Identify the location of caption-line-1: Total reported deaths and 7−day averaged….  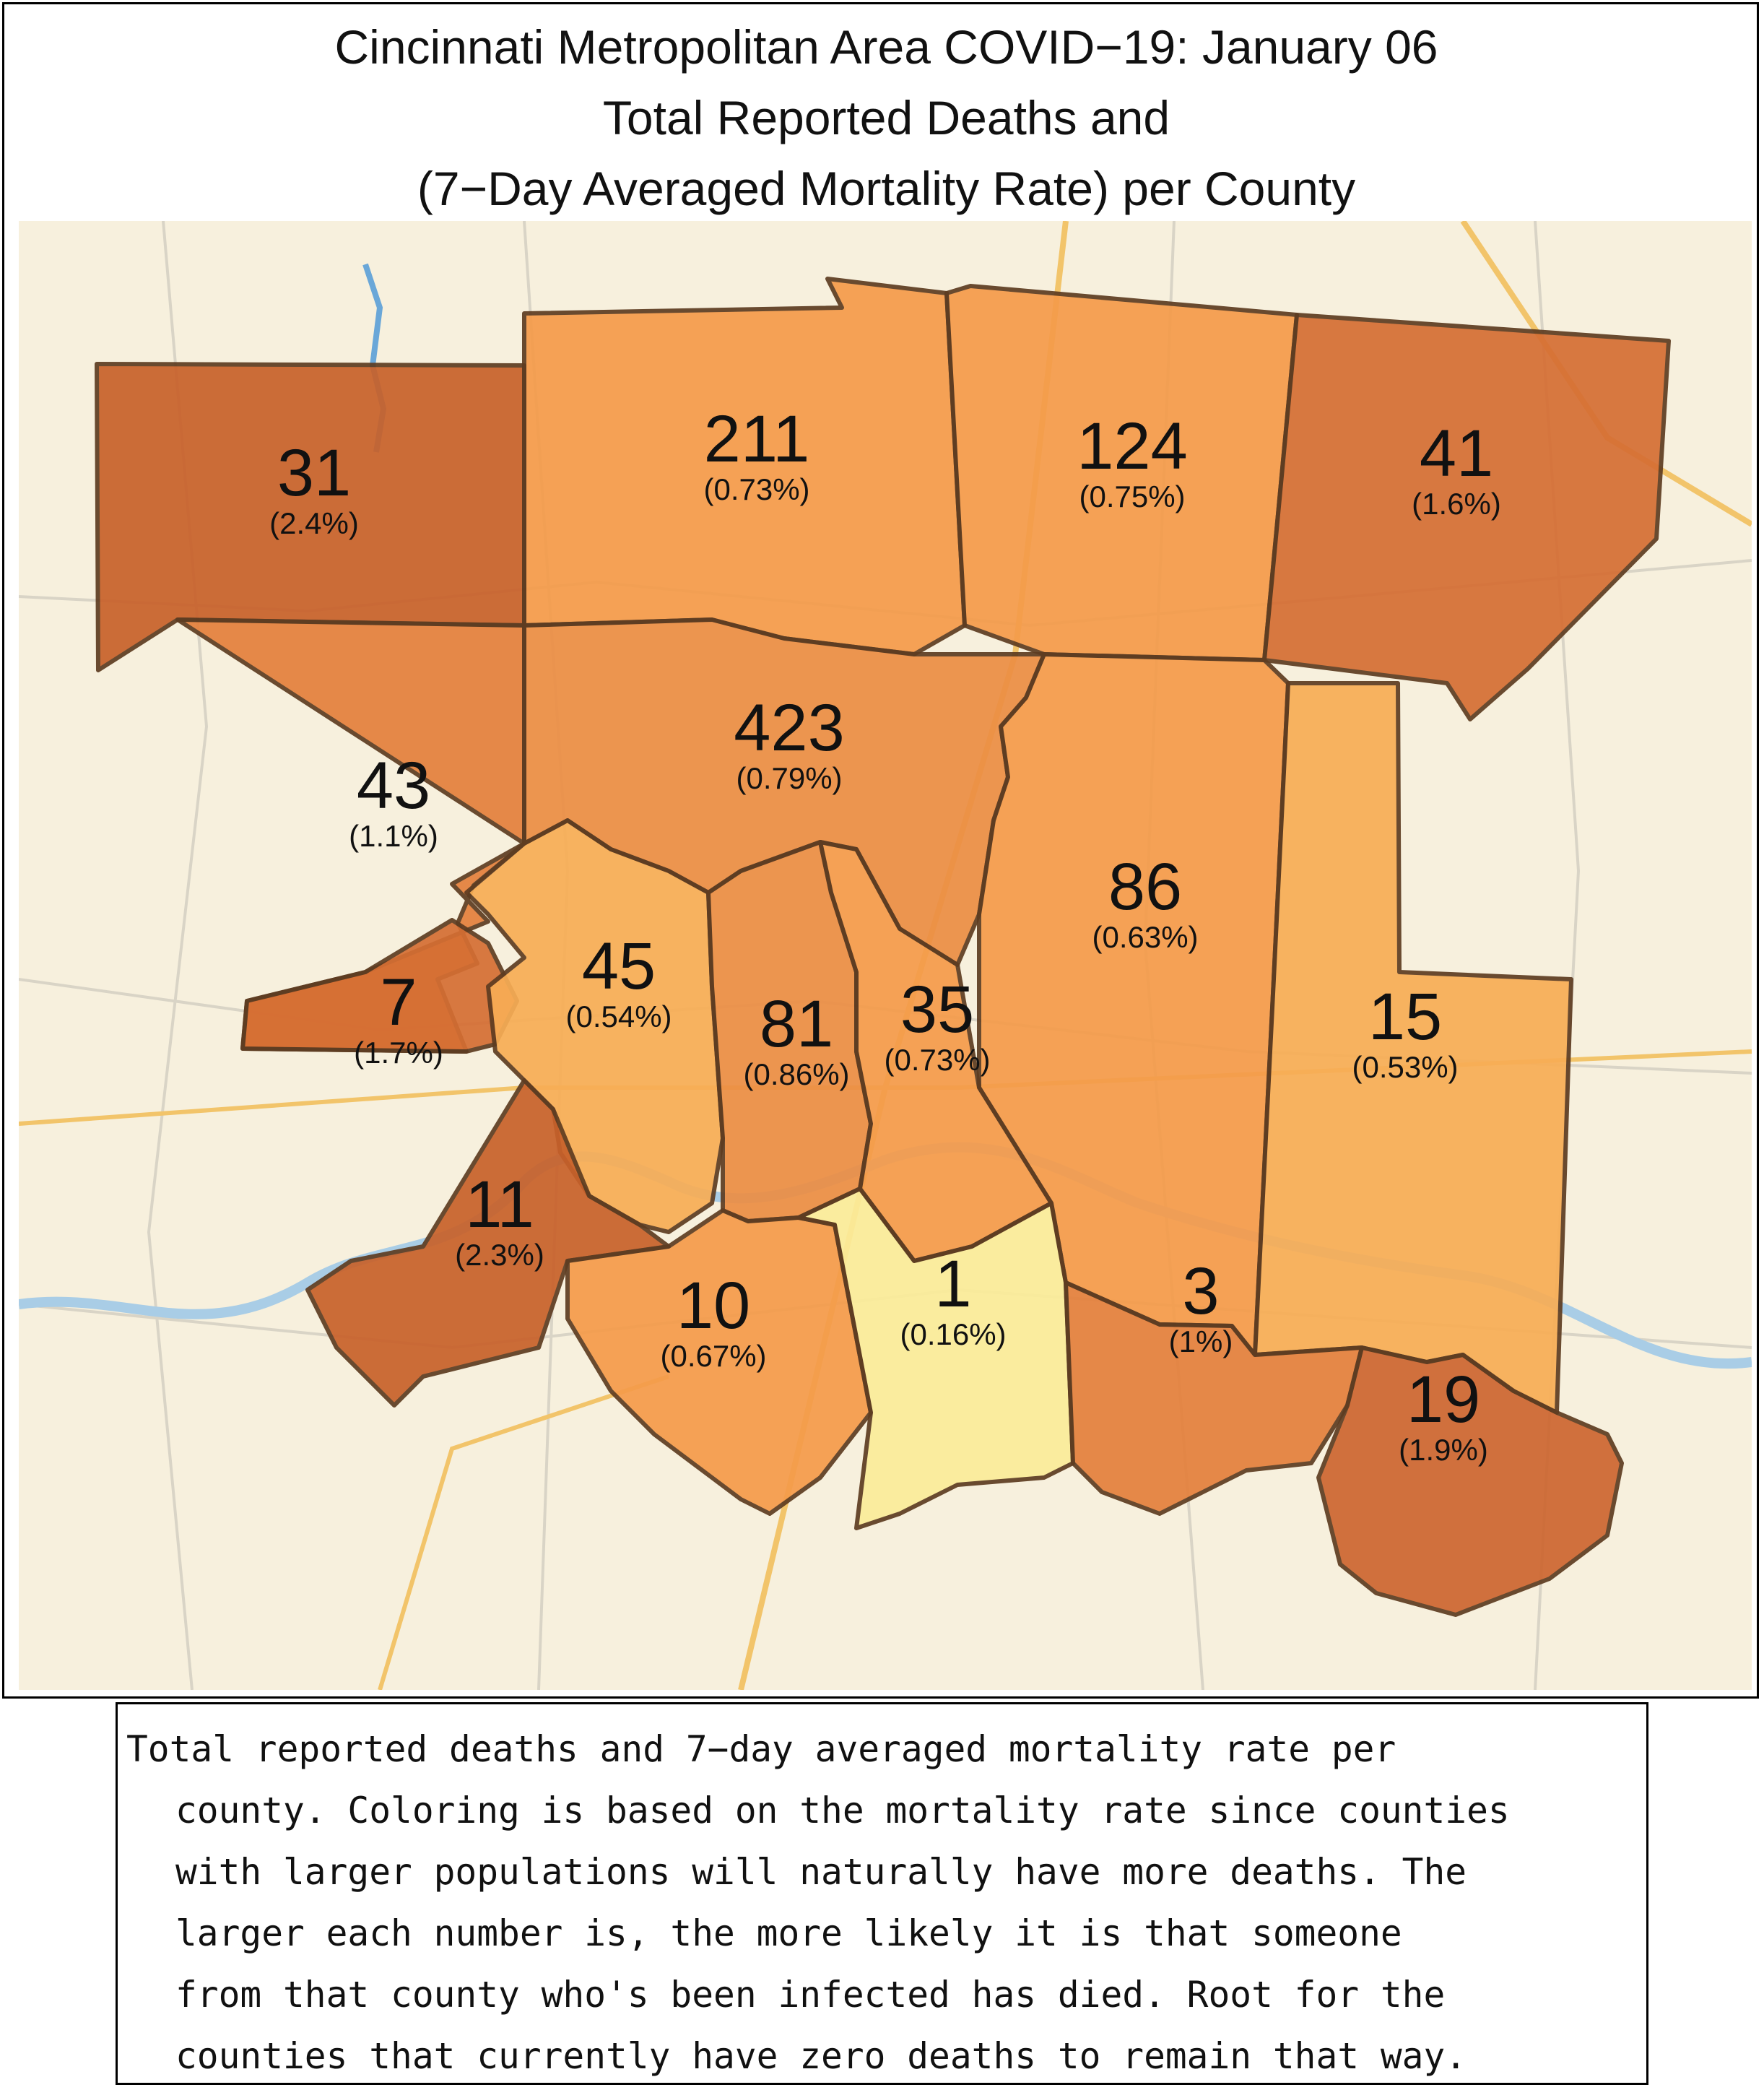
(761, 1749).